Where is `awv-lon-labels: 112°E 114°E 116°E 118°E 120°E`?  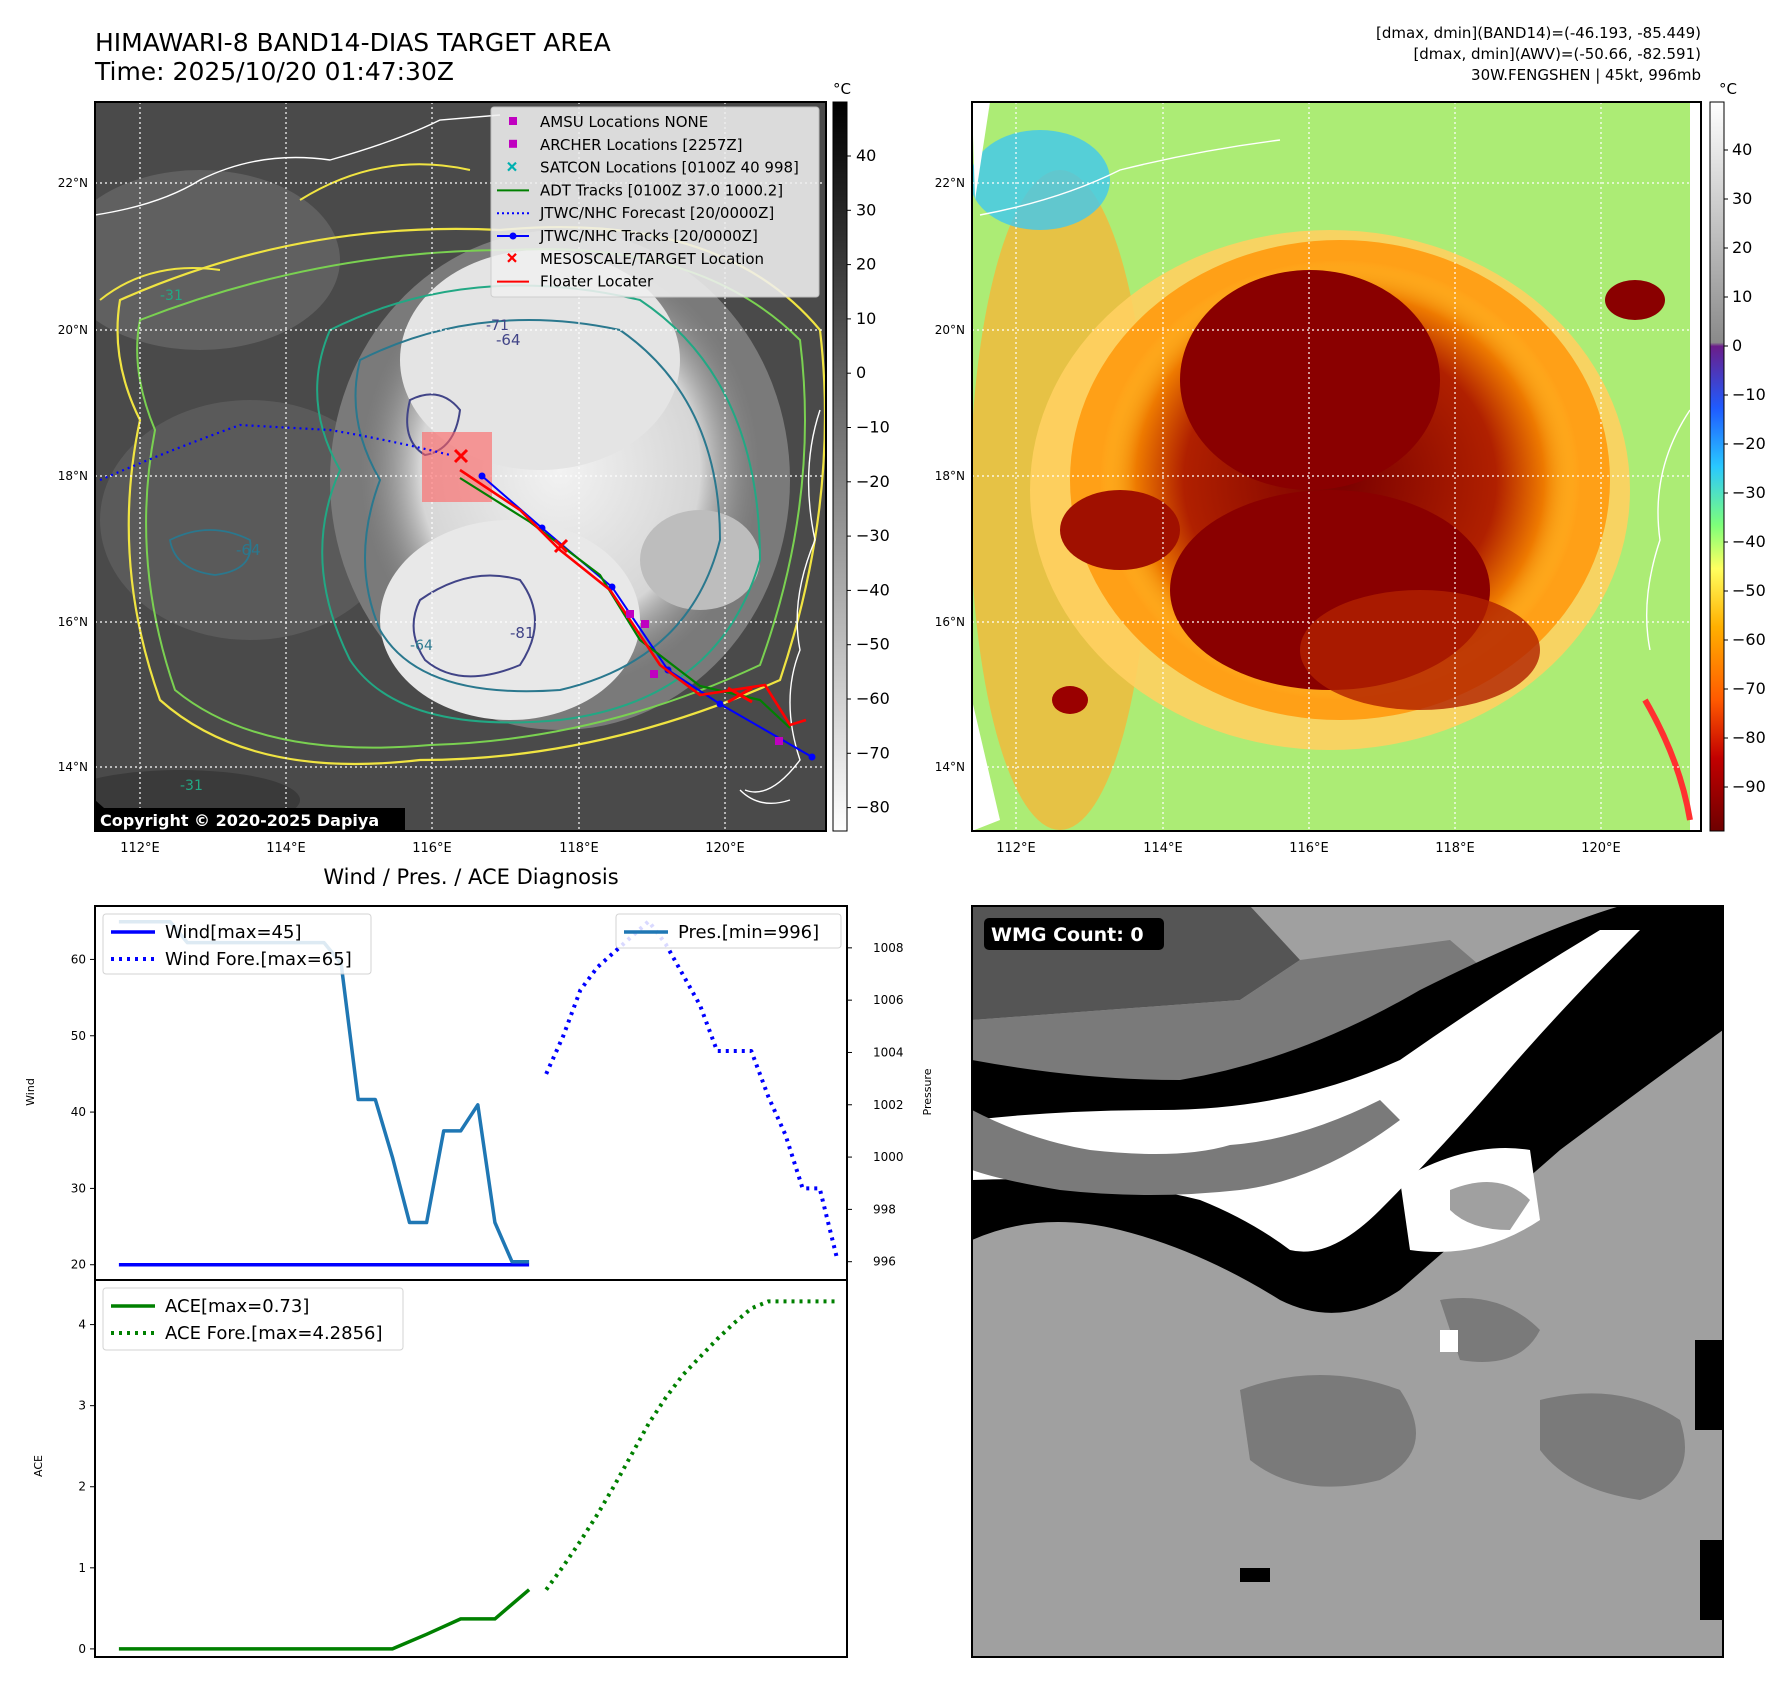
awv-lon-labels: 112°E 114°E 116°E 118°E 120°E is located at coordinates (1308, 848).